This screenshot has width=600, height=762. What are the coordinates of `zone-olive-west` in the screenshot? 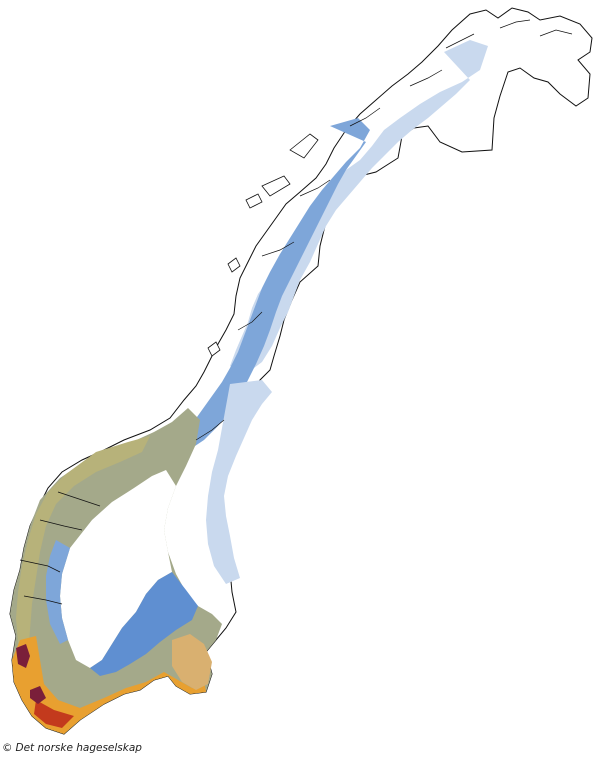 It's located at (83, 556).